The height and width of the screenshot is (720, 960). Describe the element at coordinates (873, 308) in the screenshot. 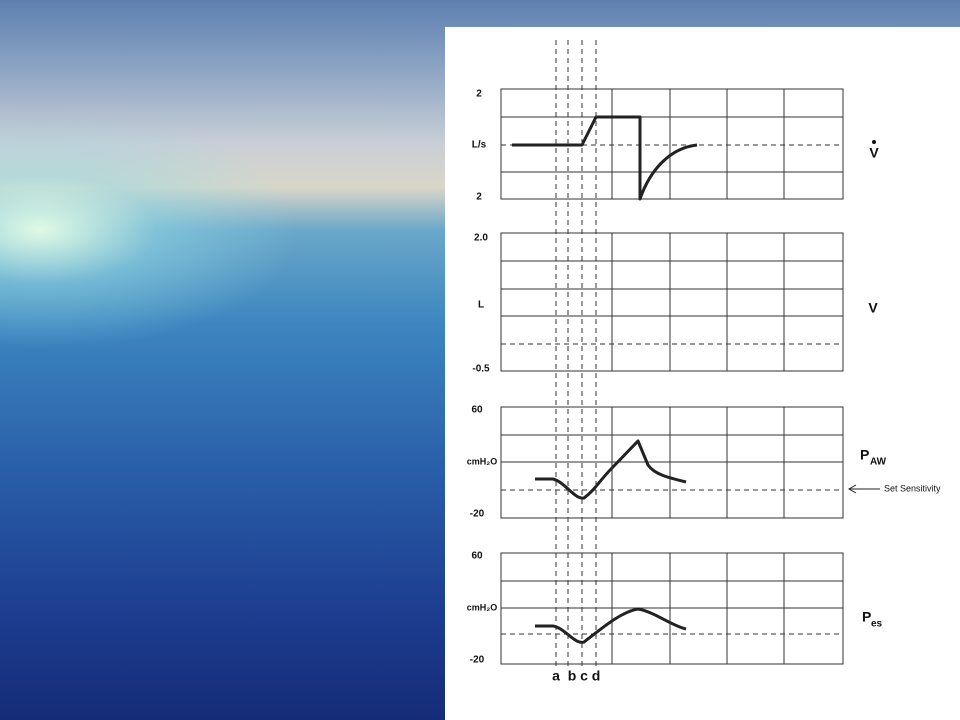

I see `volume-name: V` at that location.